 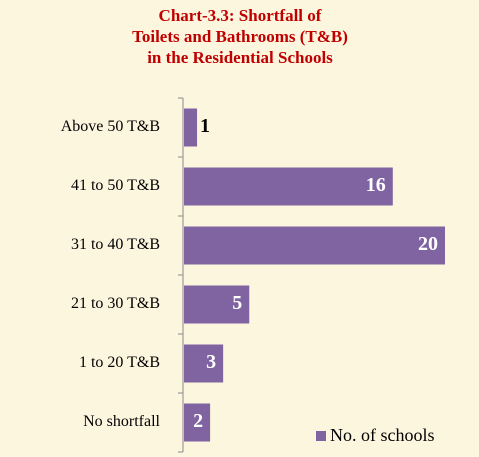 I want to click on data-label: 2, so click(x=198, y=421).